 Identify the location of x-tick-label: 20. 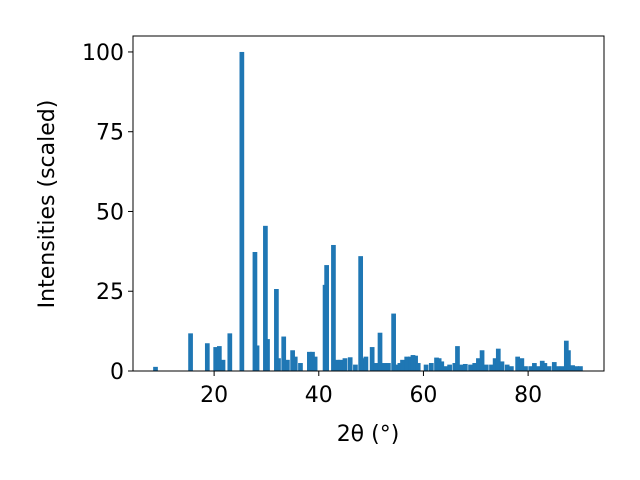
(214, 395).